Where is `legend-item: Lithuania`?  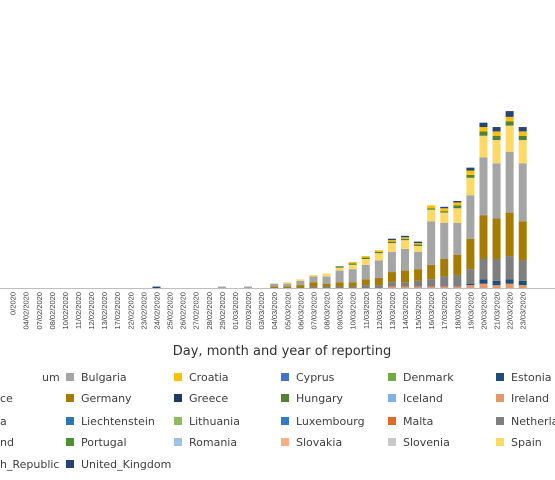
legend-item: Lithuania is located at coordinates (207, 421).